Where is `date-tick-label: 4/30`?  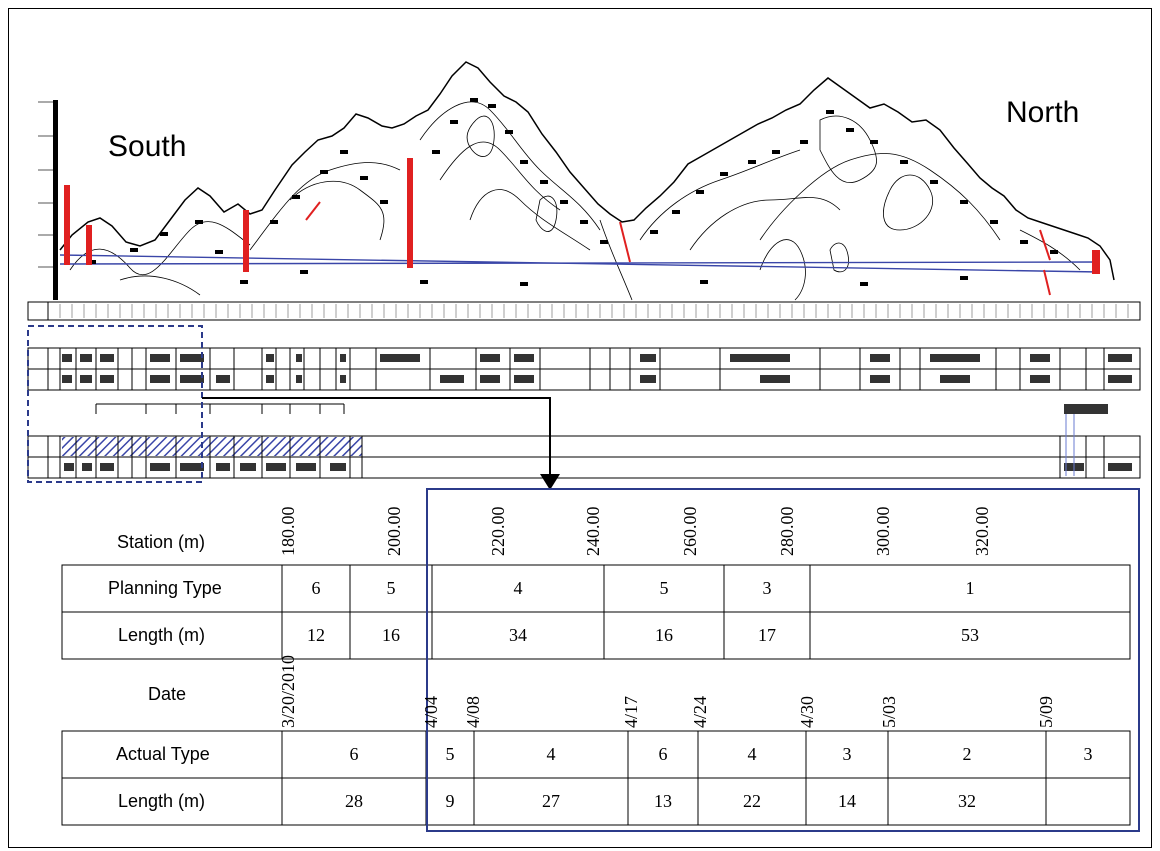 date-tick-label: 4/30 is located at coordinates (807, 711).